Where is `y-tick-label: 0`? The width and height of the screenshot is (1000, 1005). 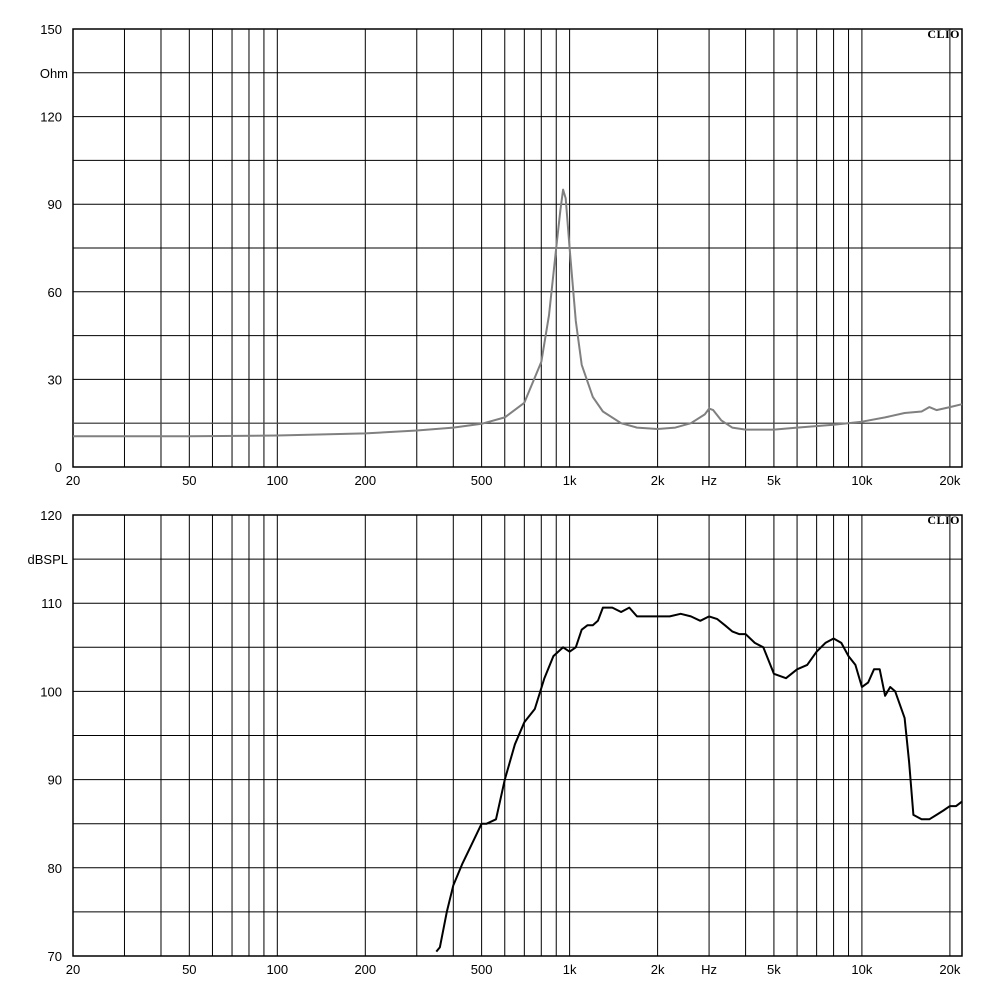
y-tick-label: 0 is located at coordinates (58, 467).